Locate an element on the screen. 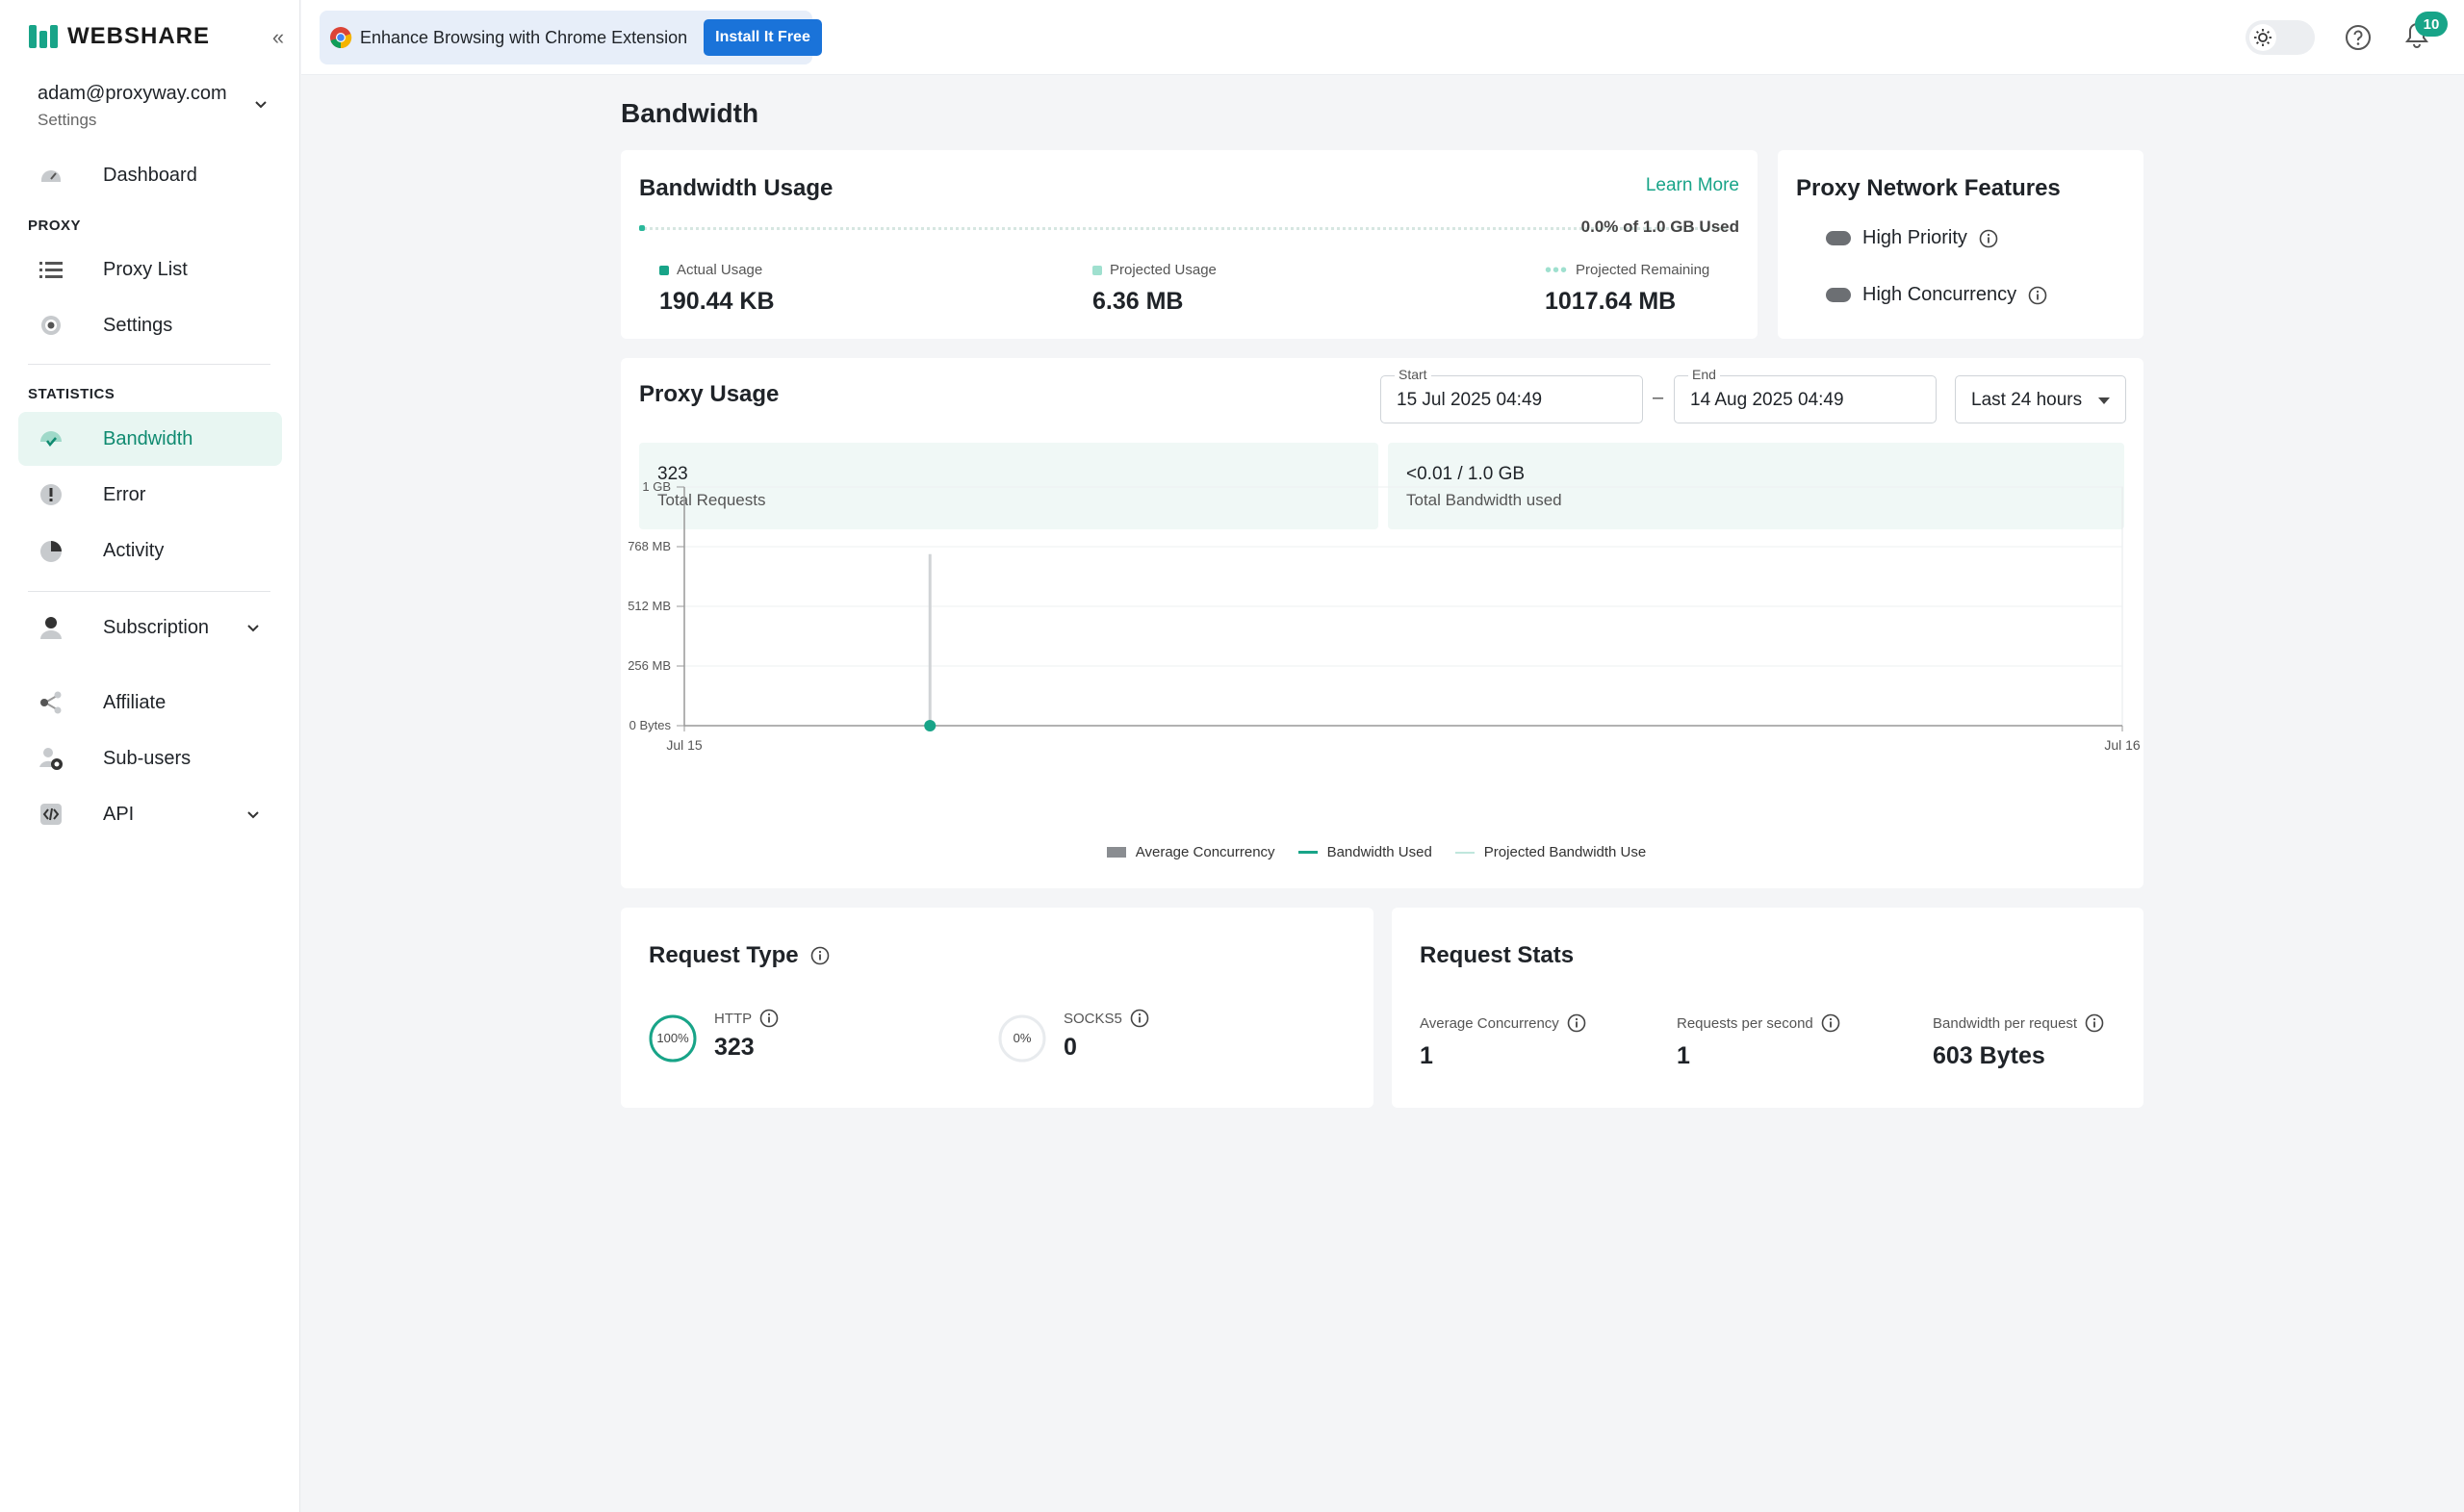  sidebar-item-api: API is located at coordinates (150, 814).